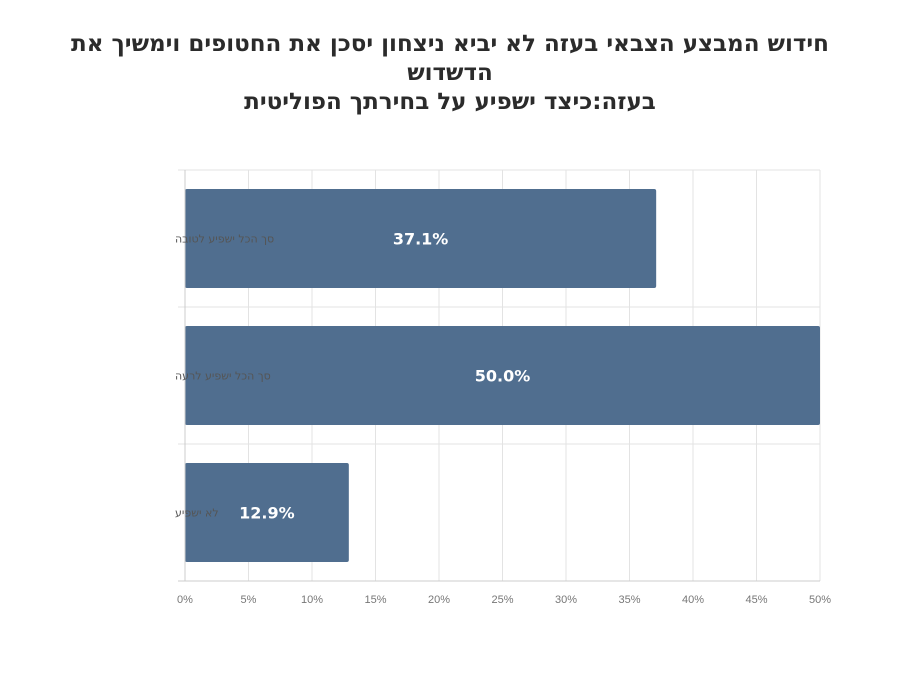 The height and width of the screenshot is (700, 900). I want to click on x-tick-label: 5%, so click(249, 600).